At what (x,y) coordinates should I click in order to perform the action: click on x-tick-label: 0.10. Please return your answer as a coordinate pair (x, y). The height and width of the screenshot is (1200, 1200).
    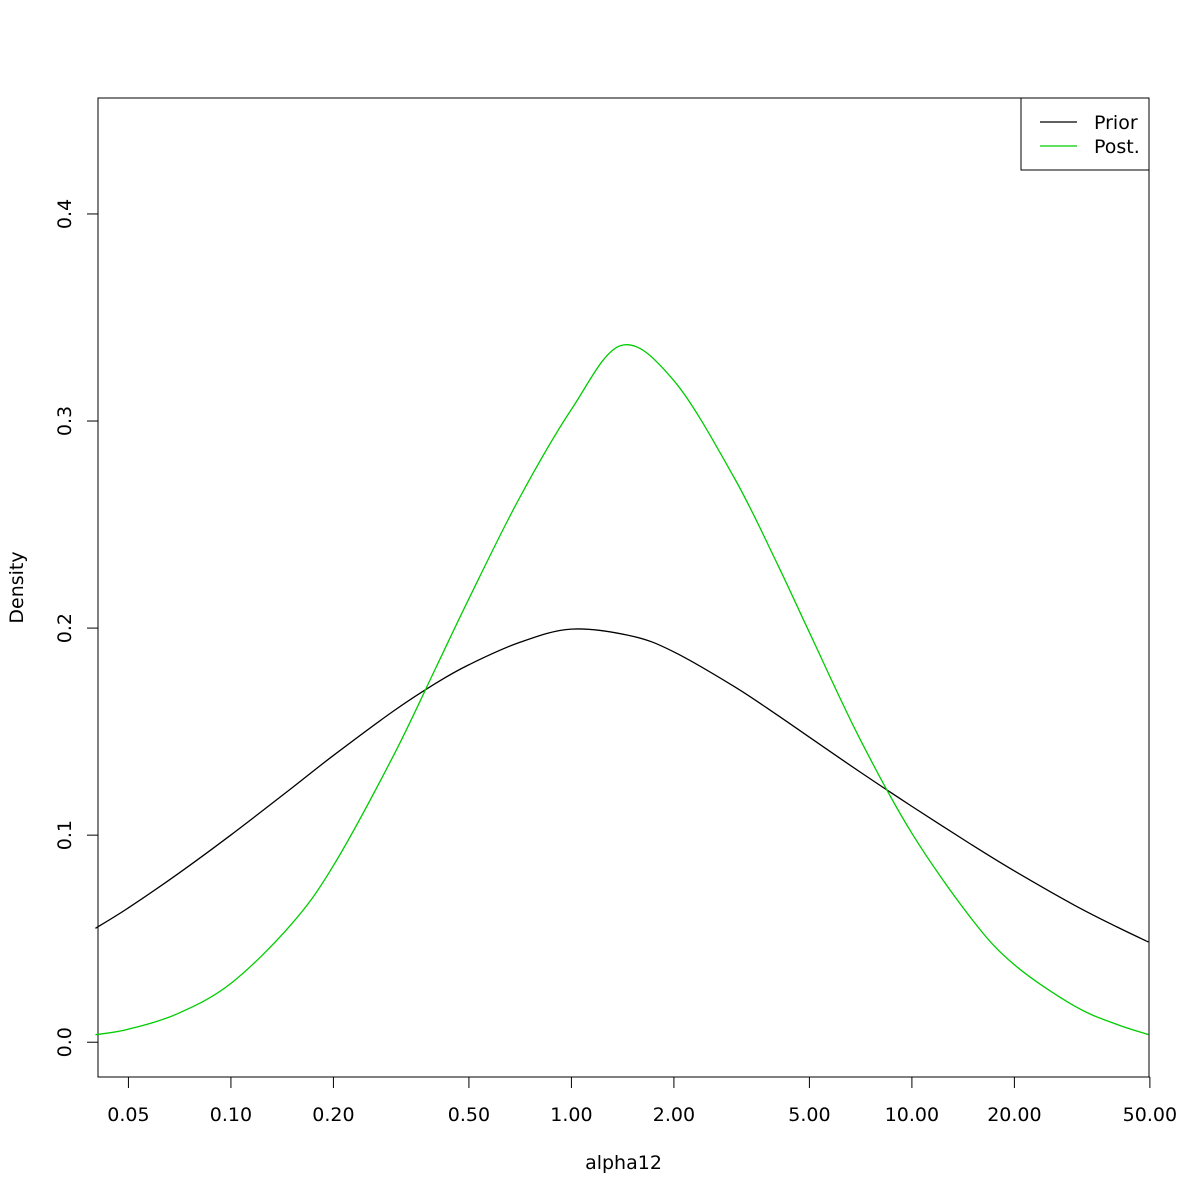
    Looking at the image, I should click on (231, 1115).